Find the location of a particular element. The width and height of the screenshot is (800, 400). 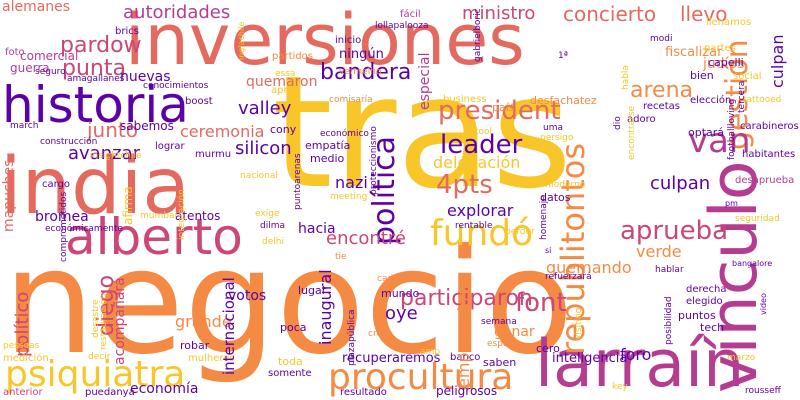

word-puntoarenas: puntoarenas is located at coordinates (298, 181).